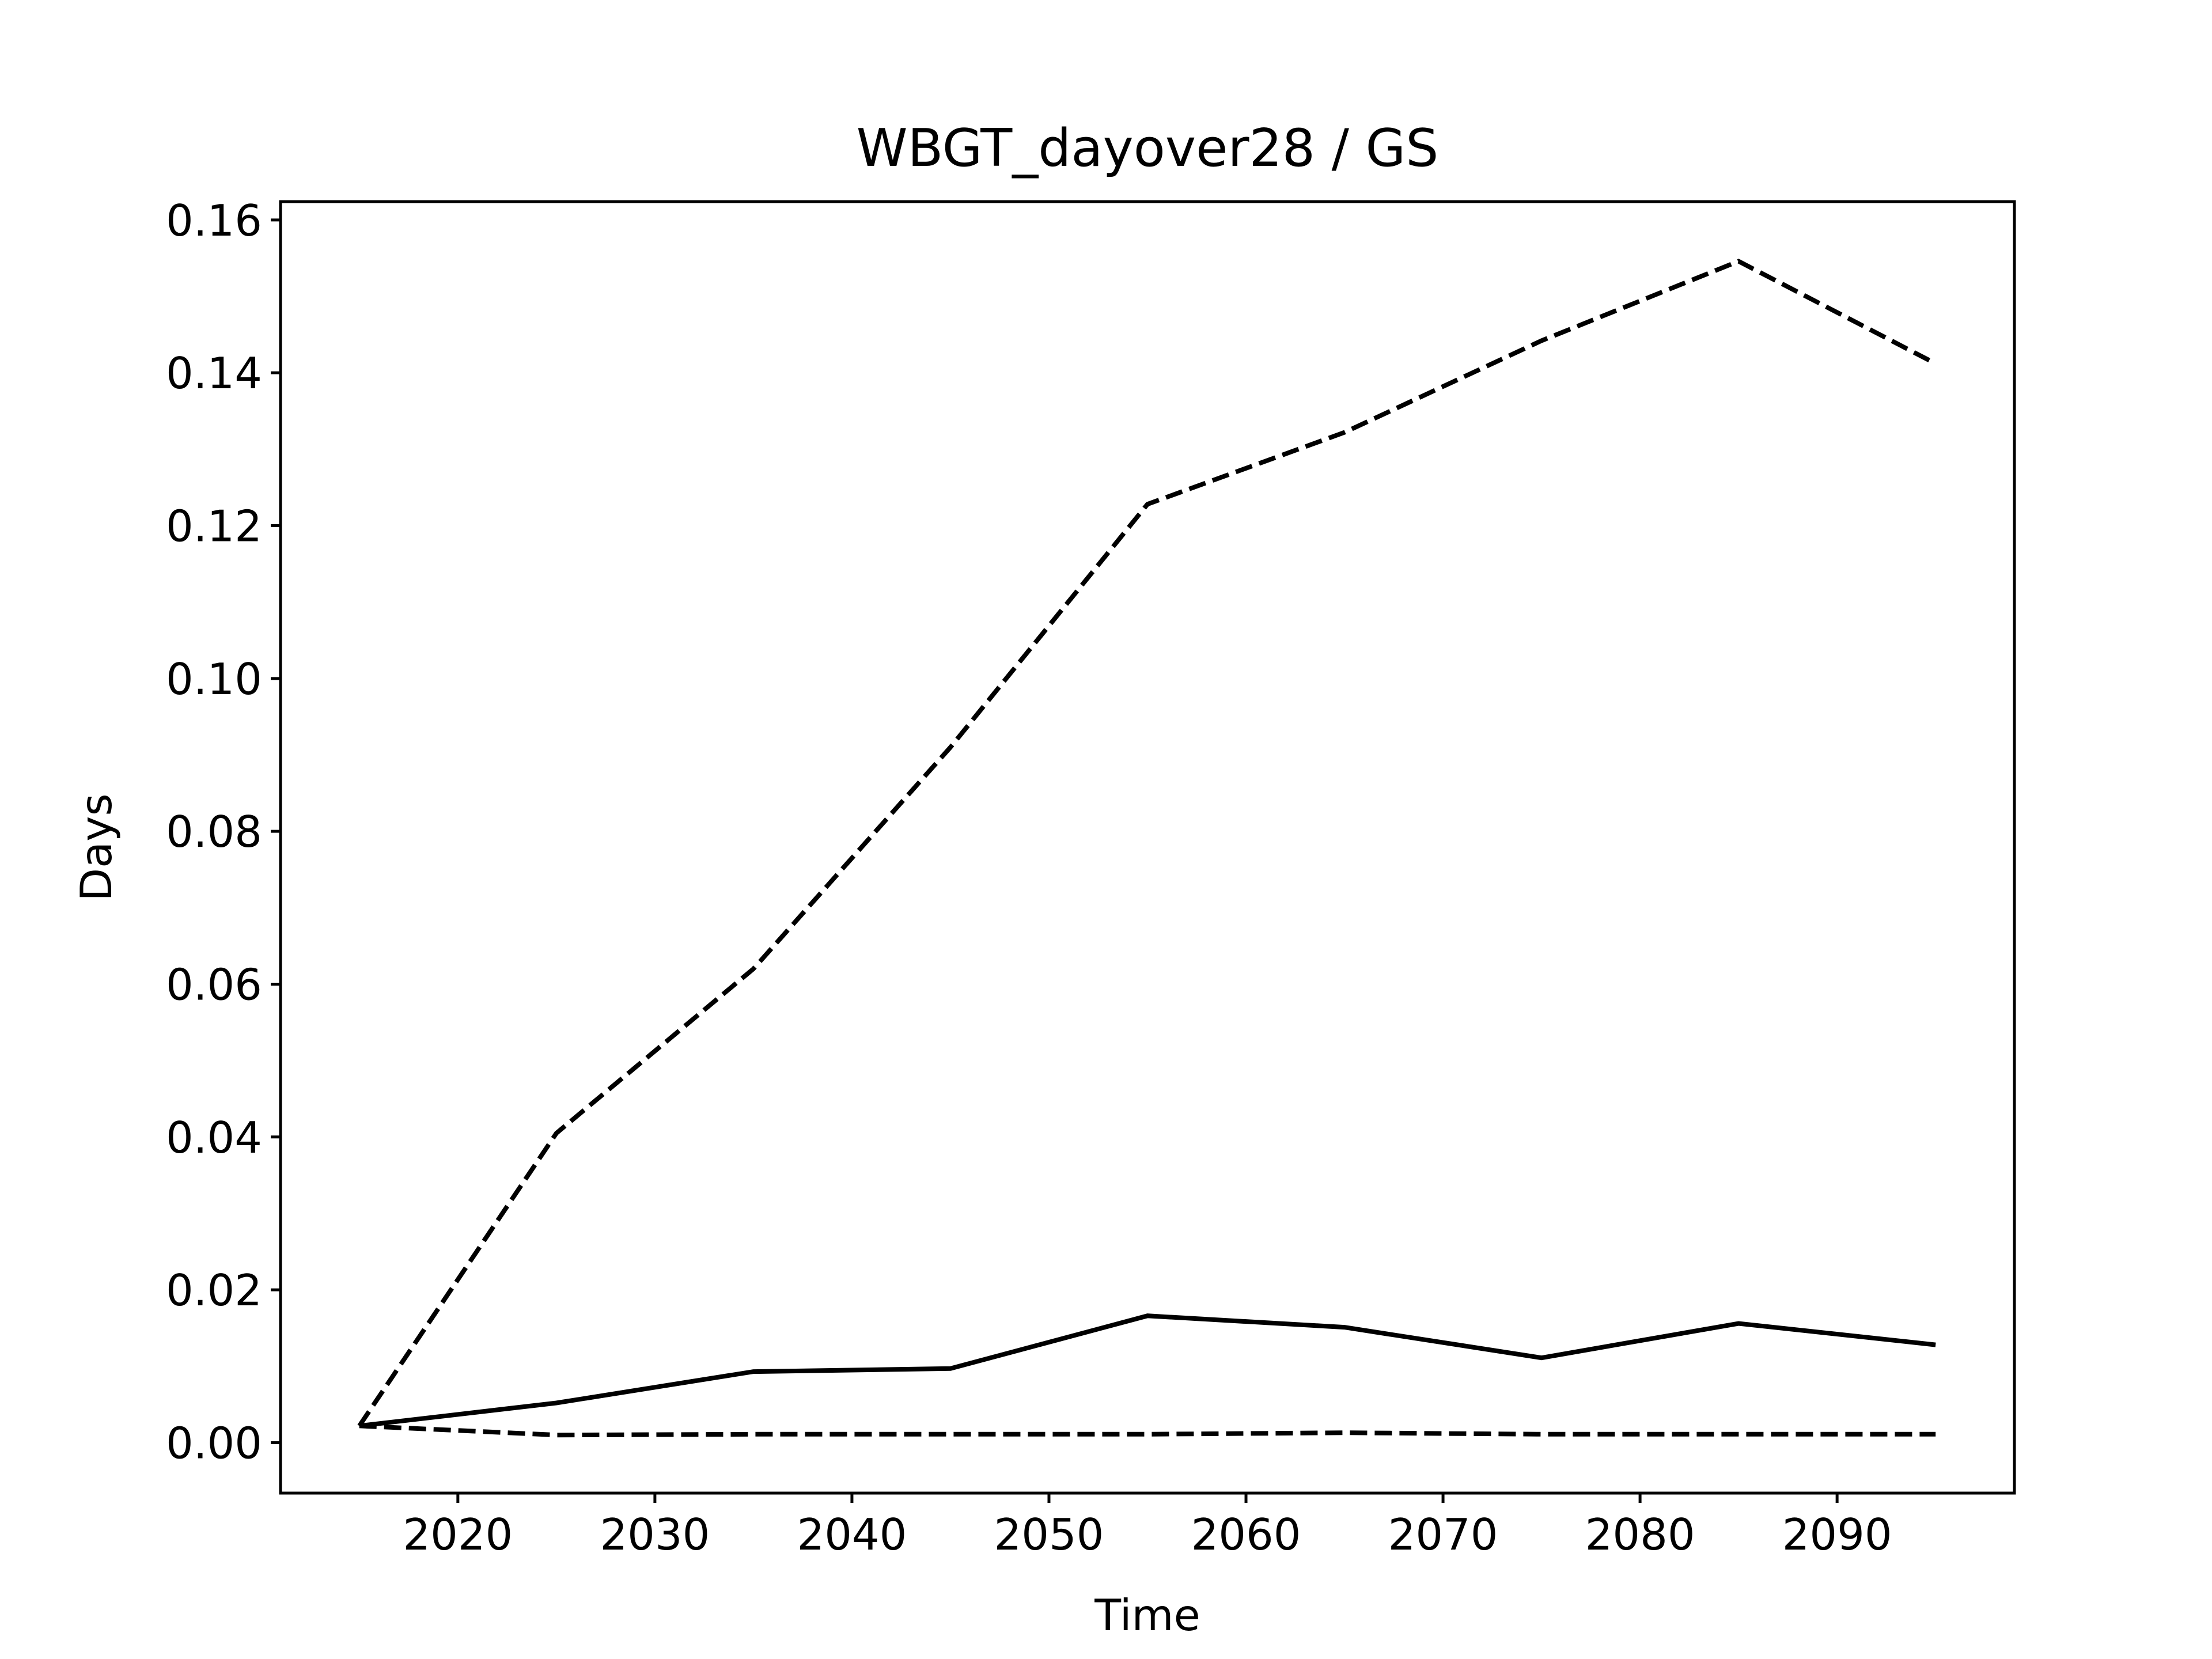 This screenshot has width=2212, height=1659. What do you see at coordinates (1837, 1534) in the screenshot?
I see `x-tick-label: 2090` at bounding box center [1837, 1534].